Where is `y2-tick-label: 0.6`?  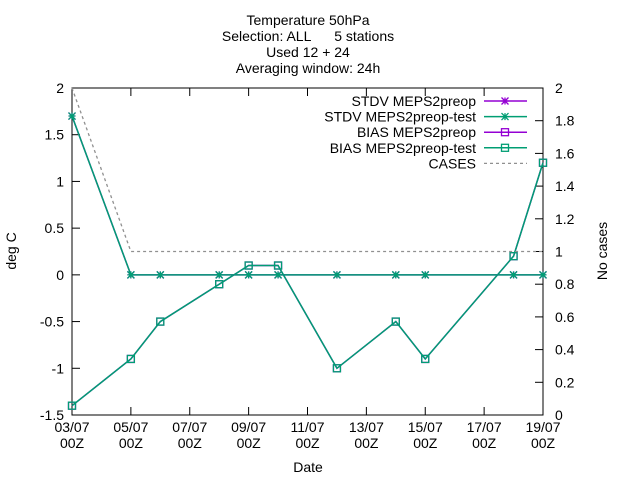 y2-tick-label: 0.6 is located at coordinates (565, 317).